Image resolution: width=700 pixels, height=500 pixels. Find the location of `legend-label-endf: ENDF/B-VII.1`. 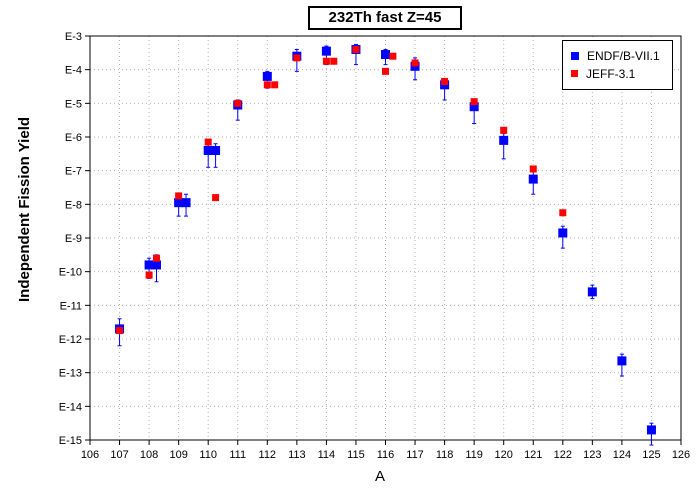

legend-label-endf: ENDF/B-VII.1 is located at coordinates (623, 56).